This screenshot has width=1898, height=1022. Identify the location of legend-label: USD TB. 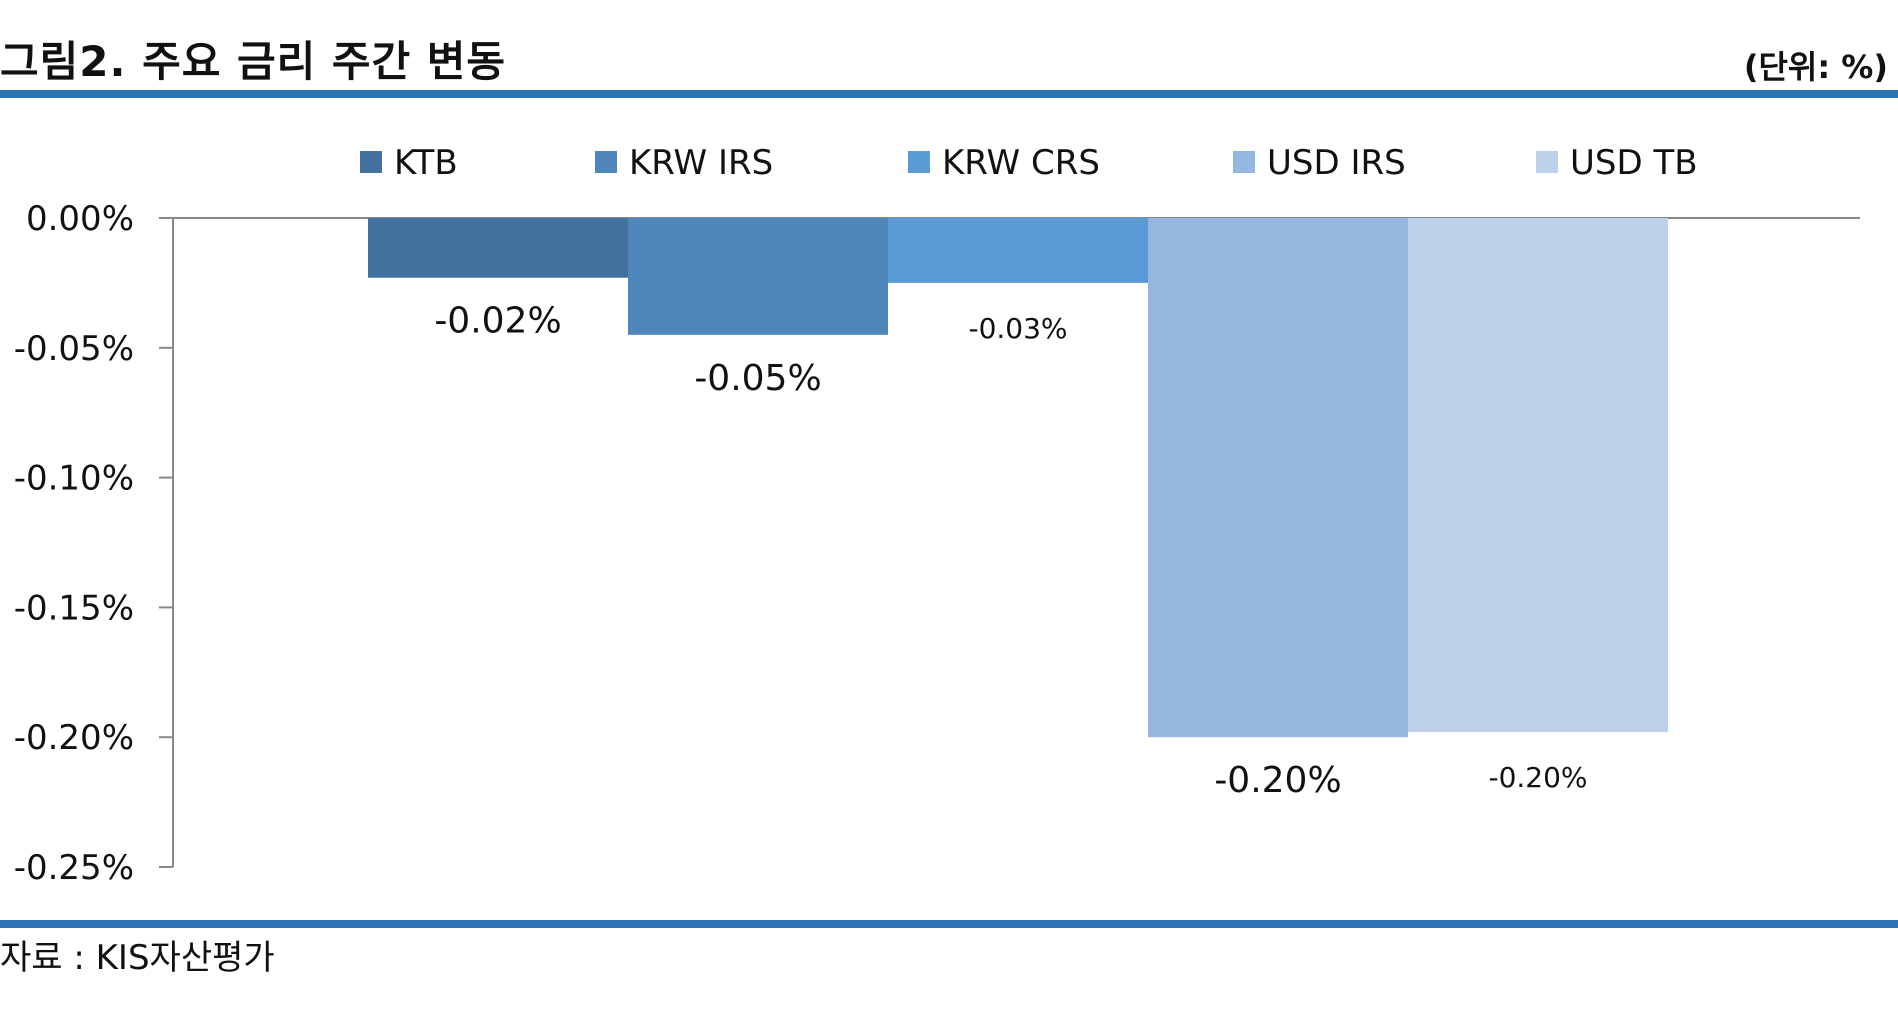
(1634, 163).